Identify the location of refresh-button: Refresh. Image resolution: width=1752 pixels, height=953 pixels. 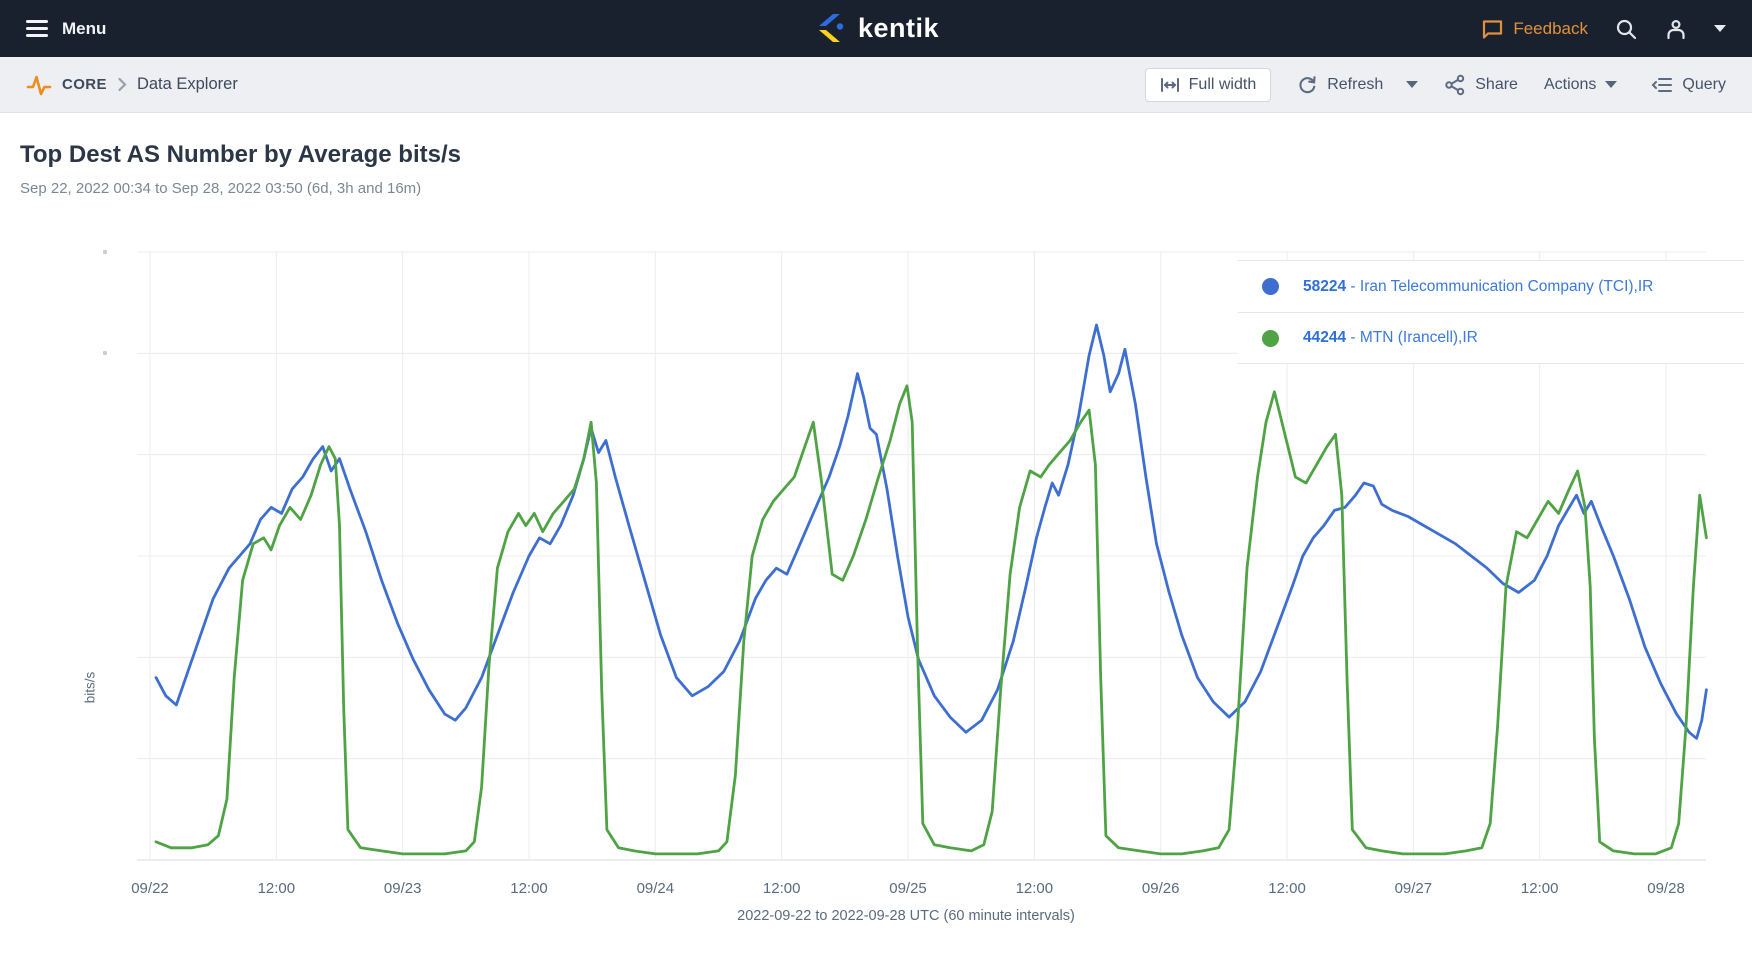
(1358, 84).